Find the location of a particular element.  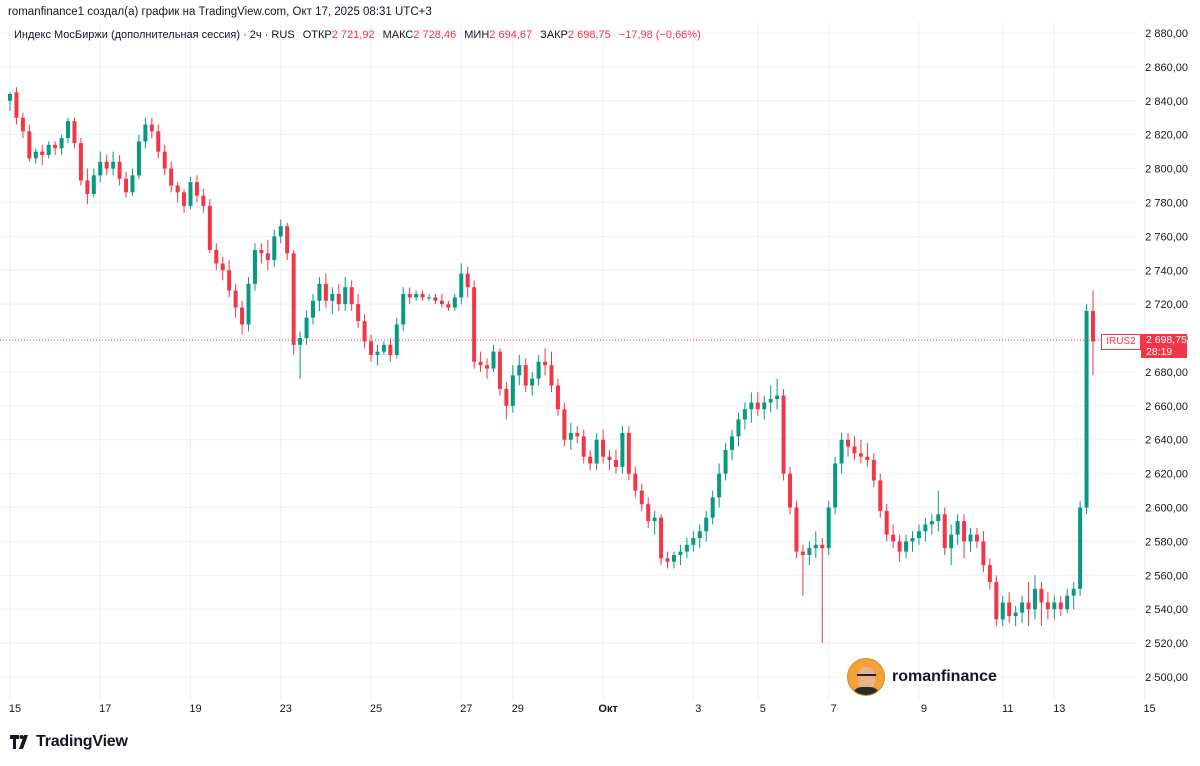

time-axis: 15171923252729Окт357911131517 is located at coordinates (604, 709).